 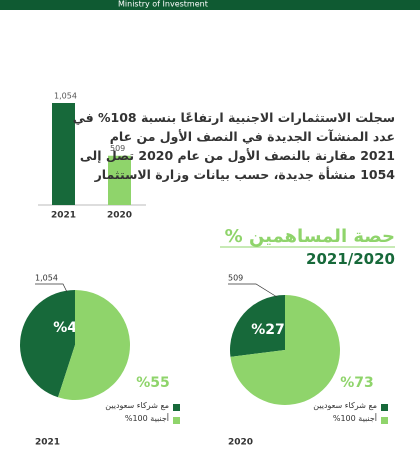 What do you see at coordinates (46, 278) in the screenshot?
I see `pie-subtitle: 1,054` at bounding box center [46, 278].